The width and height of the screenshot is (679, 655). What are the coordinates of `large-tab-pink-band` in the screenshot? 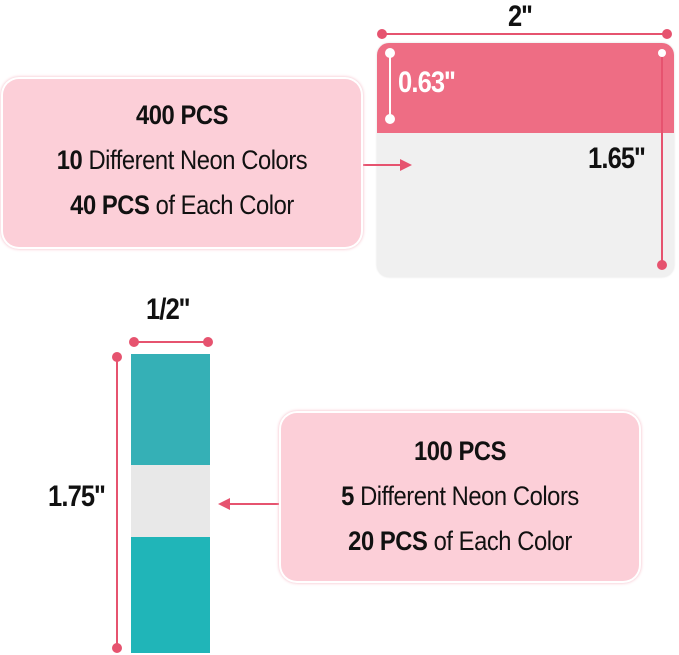 It's located at (525, 88).